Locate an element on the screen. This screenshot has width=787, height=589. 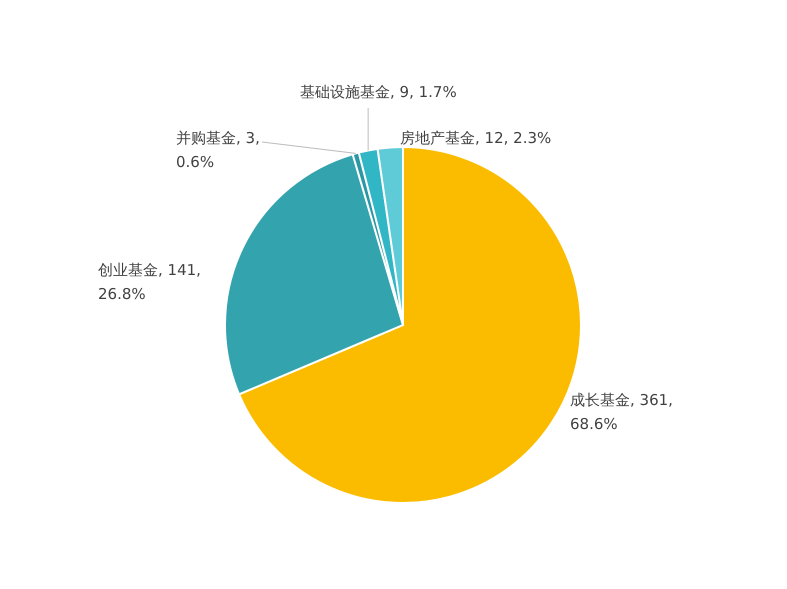
slice-label: 成长基金, 361, 68.6% is located at coordinates (622, 412).